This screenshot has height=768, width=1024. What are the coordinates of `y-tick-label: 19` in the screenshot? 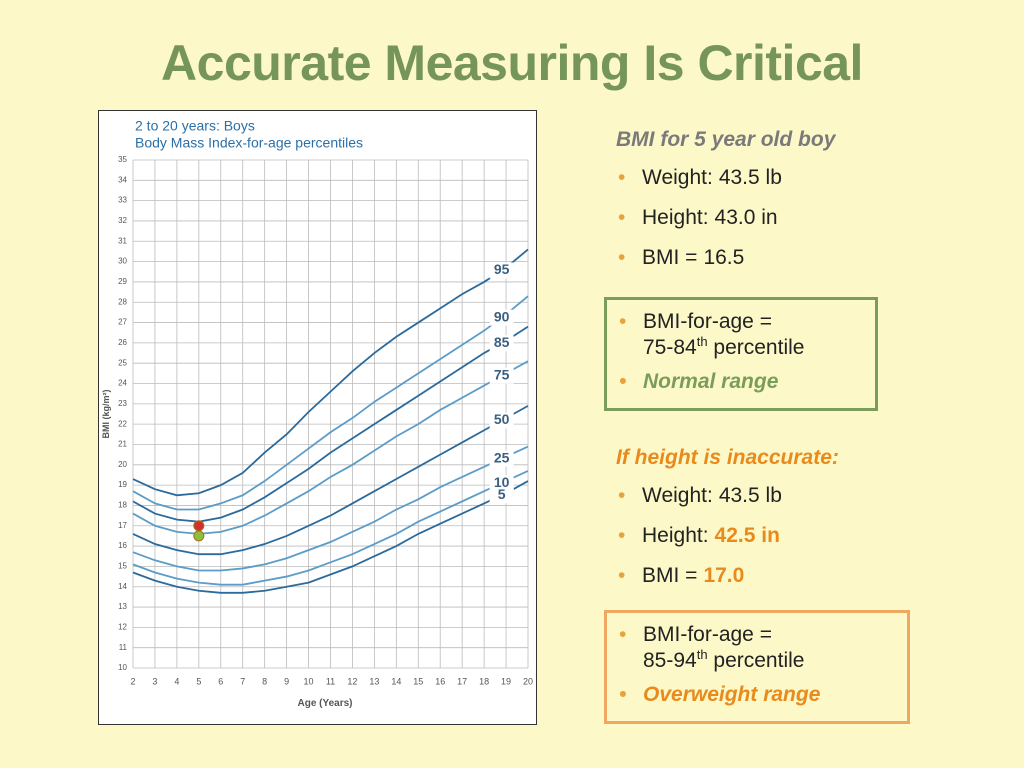 It's located at (122, 484).